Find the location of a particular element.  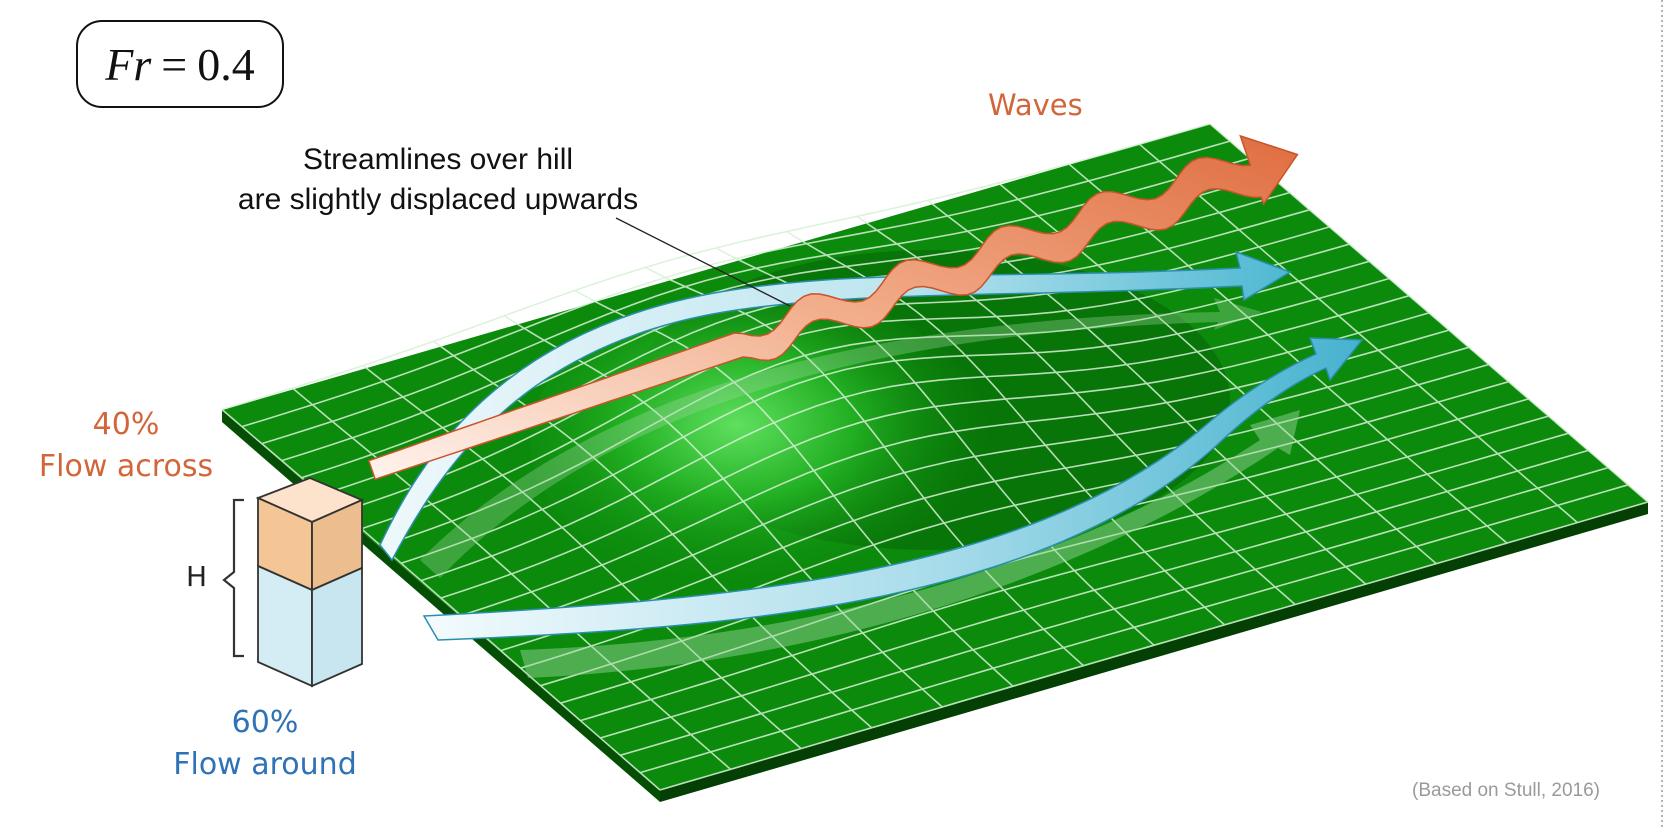

froude-equals: = is located at coordinates (174, 64).